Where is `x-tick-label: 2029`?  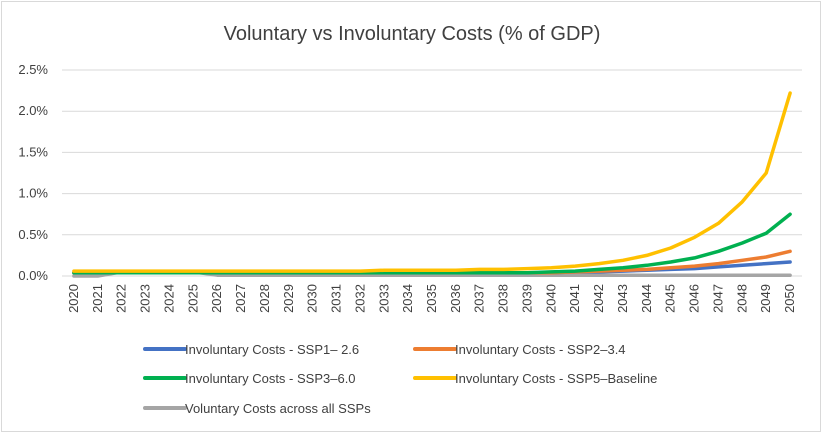
x-tick-label: 2029 is located at coordinates (288, 298).